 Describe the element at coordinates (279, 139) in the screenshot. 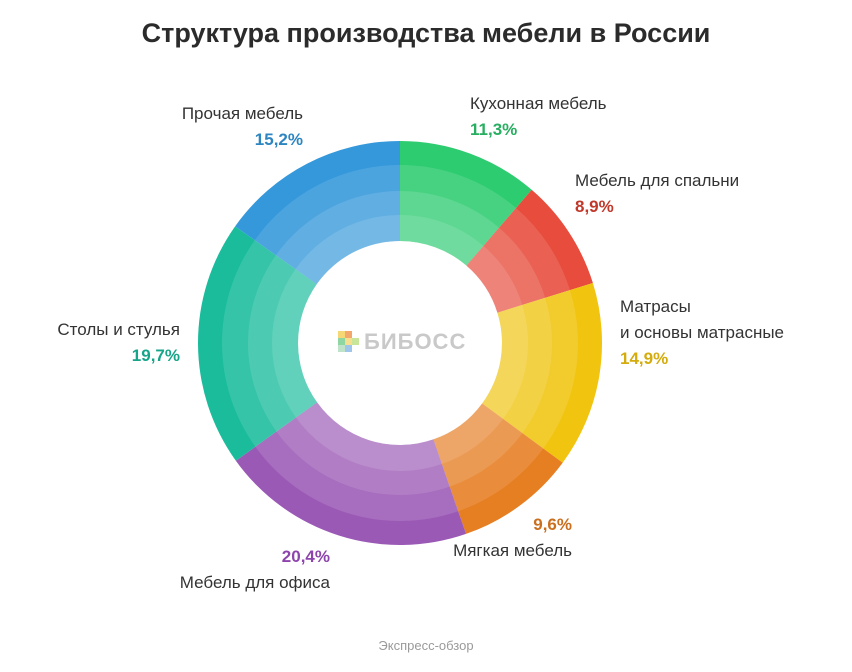

I see `slice-7-value-label: 15,2%` at that location.